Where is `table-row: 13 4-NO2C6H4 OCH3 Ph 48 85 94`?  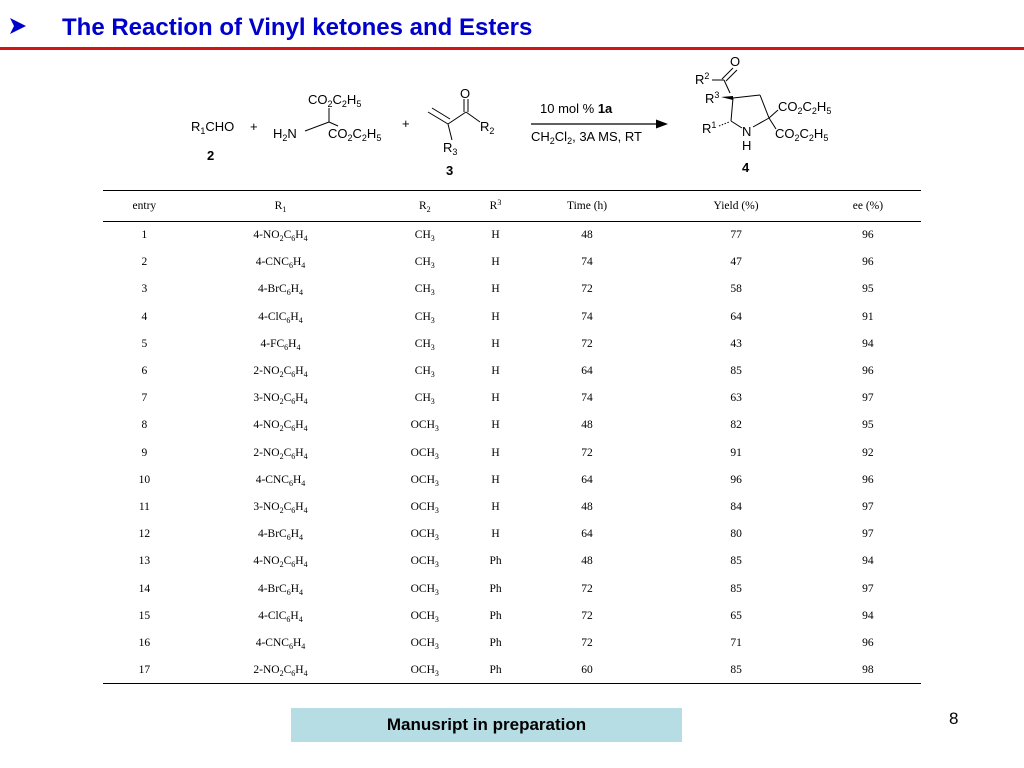
table-row: 13 4-NO2C6H4 OCH3 Ph 48 85 94 is located at coordinates (512, 561).